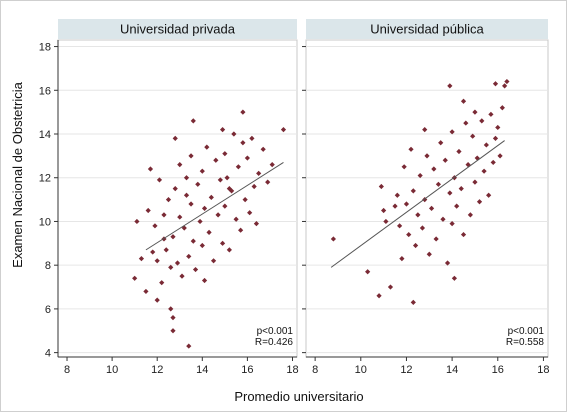  What do you see at coordinates (202, 370) in the screenshot?
I see `x-tick-label: 14` at bounding box center [202, 370].